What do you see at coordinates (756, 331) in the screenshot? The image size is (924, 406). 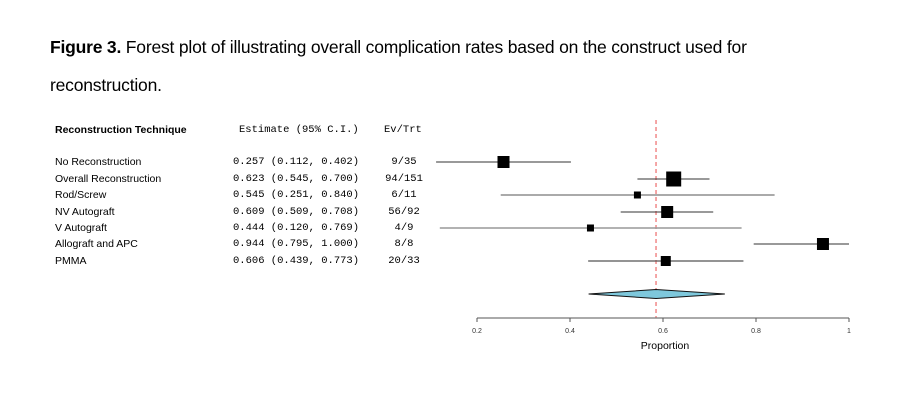 I see `x-tick-label: 0.8` at bounding box center [756, 331].